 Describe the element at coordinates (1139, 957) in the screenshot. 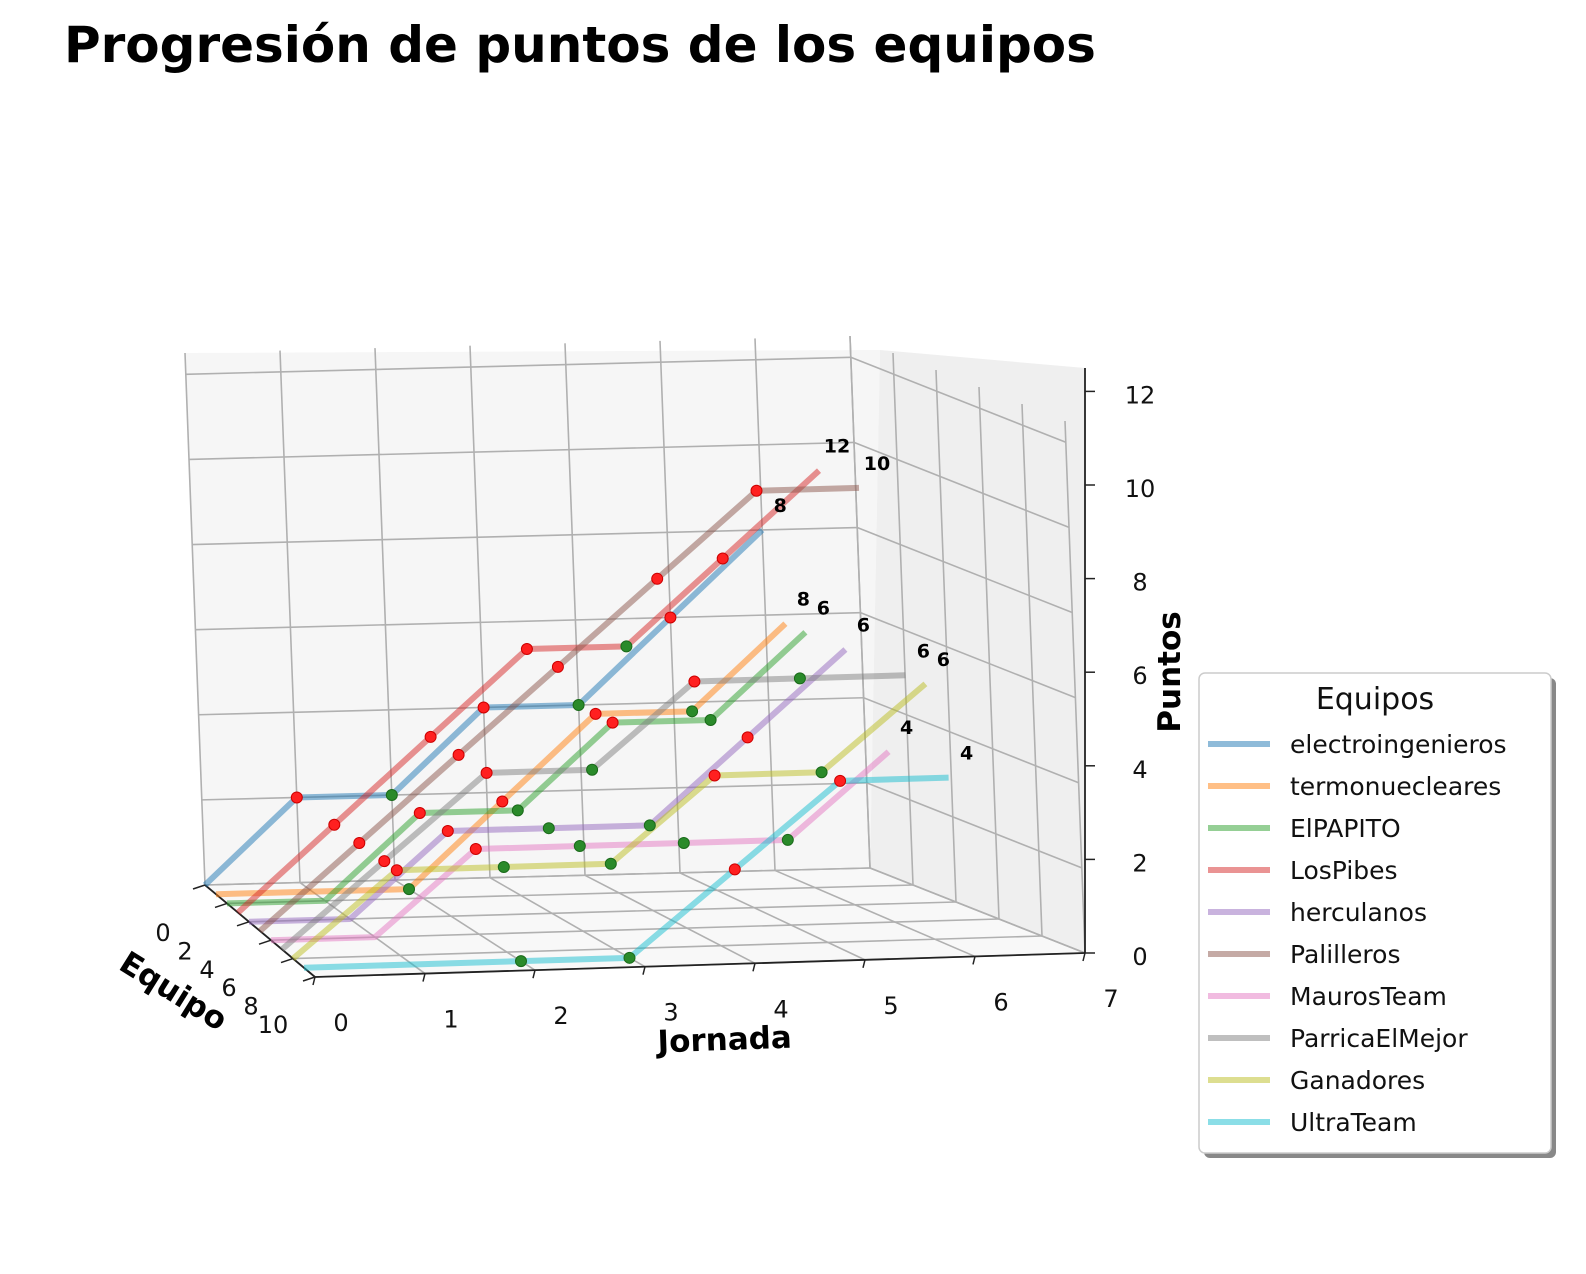

I see `z-tick-label: 0` at that location.